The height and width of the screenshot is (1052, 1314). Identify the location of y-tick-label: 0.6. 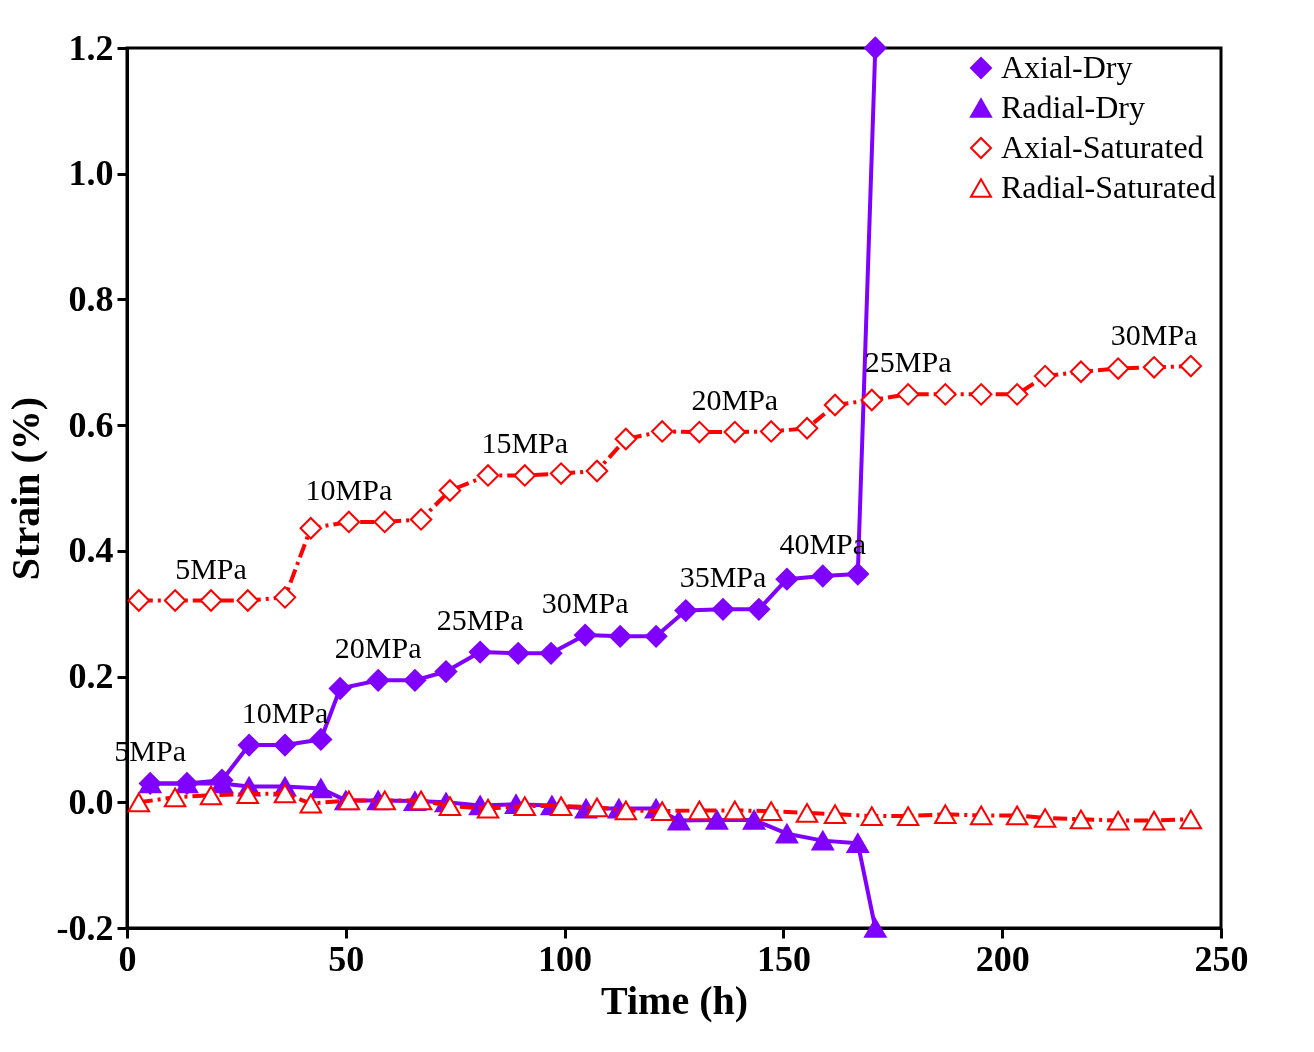
(91, 424).